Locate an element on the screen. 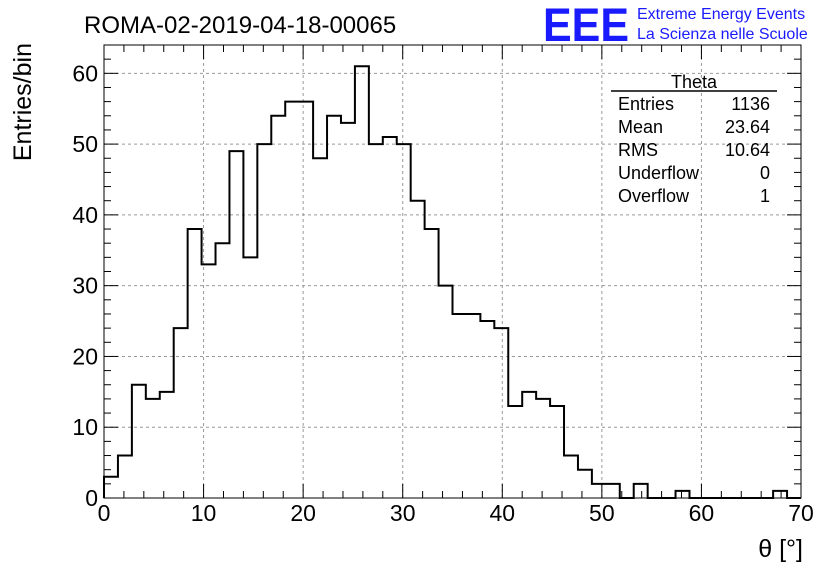  y-tick-labels: 0 10 20 30 40 50 60 is located at coordinates (85, 285).